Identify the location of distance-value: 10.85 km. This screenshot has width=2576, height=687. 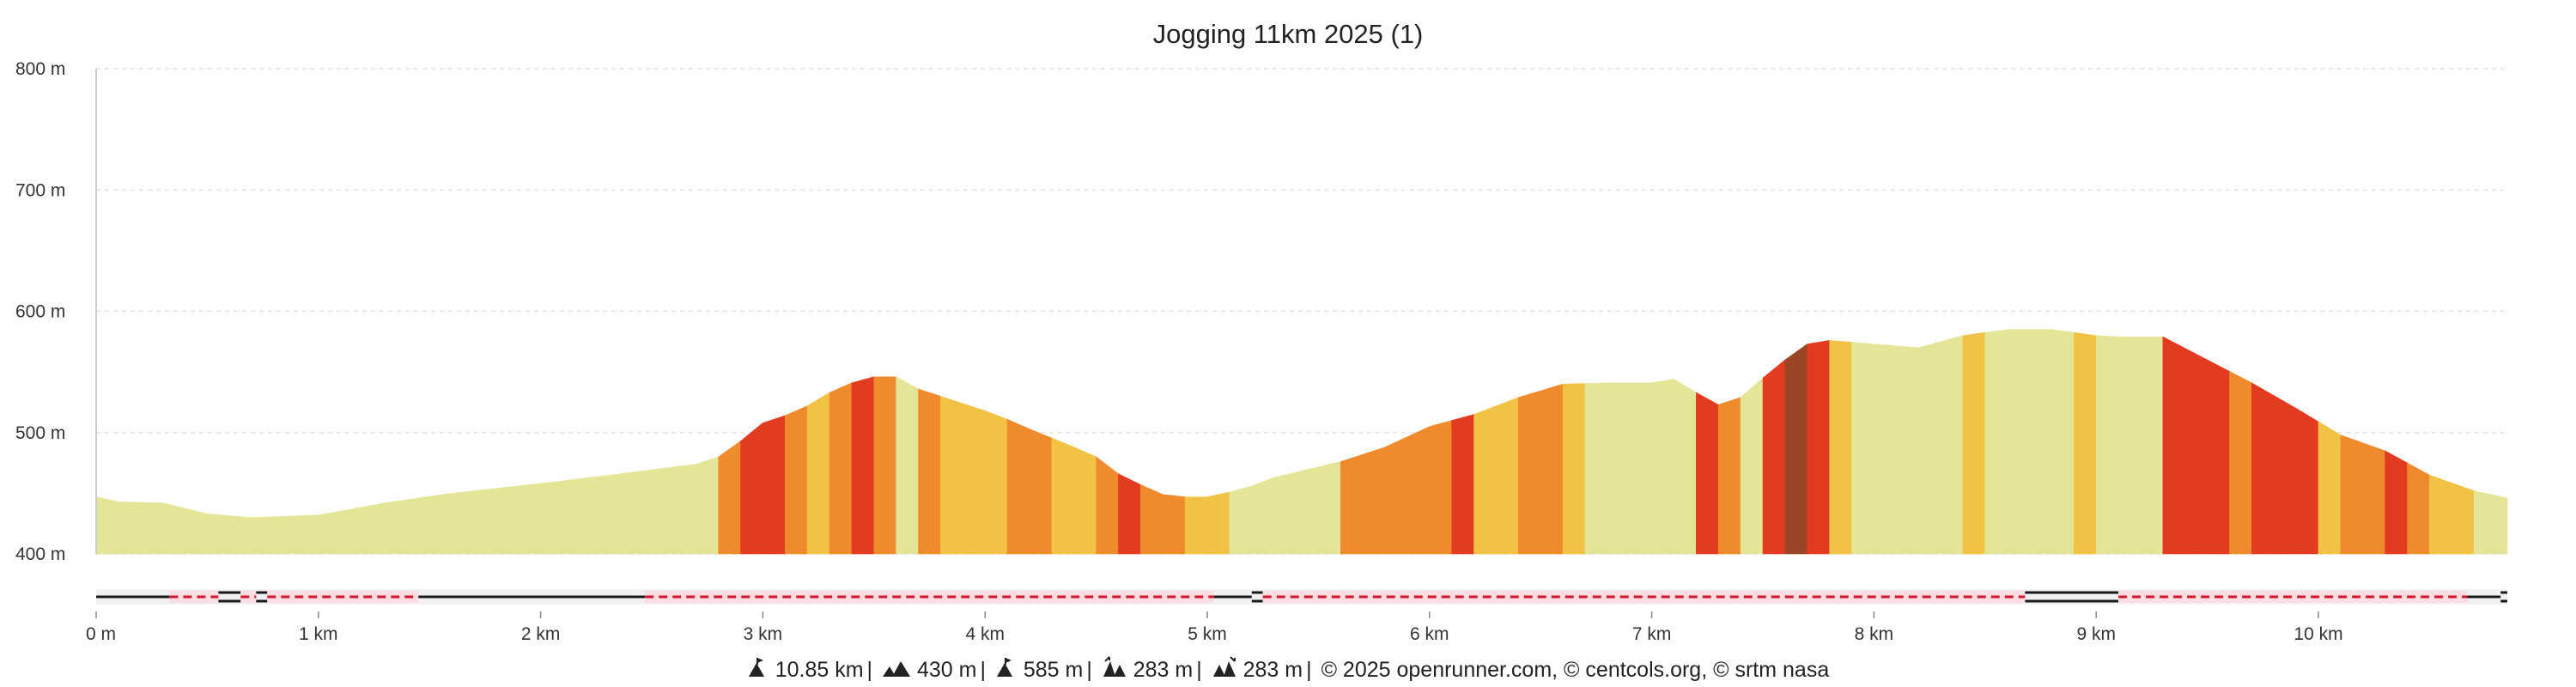
(819, 670).